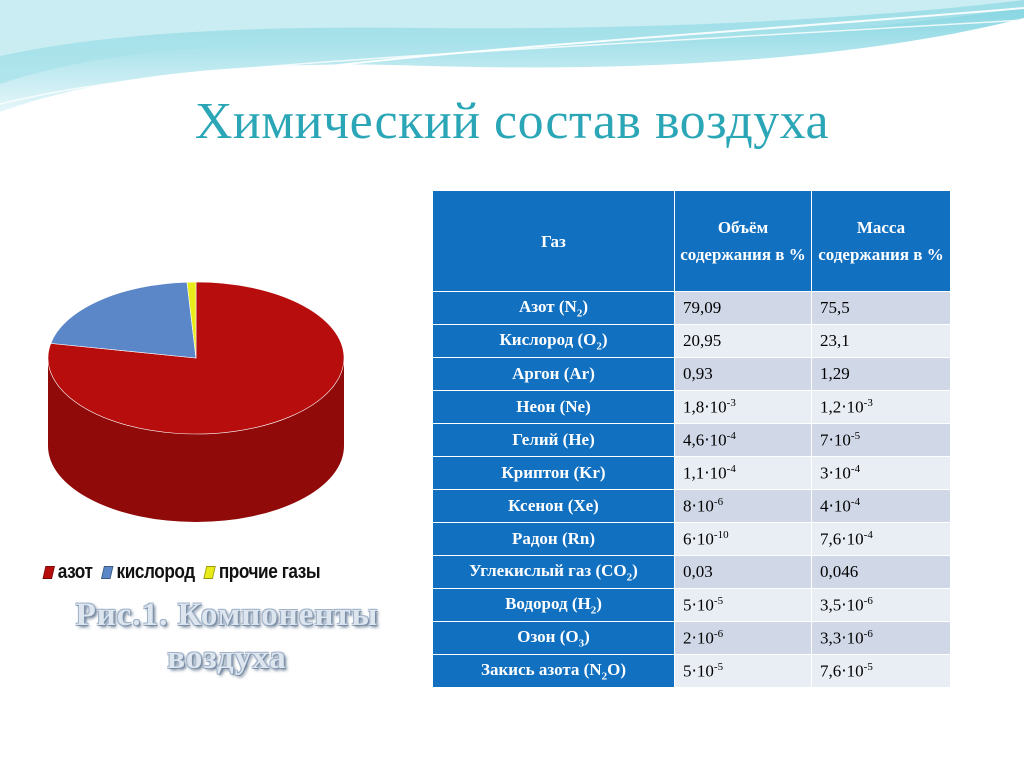  I want to click on gas-name-end: O), so click(616, 669).